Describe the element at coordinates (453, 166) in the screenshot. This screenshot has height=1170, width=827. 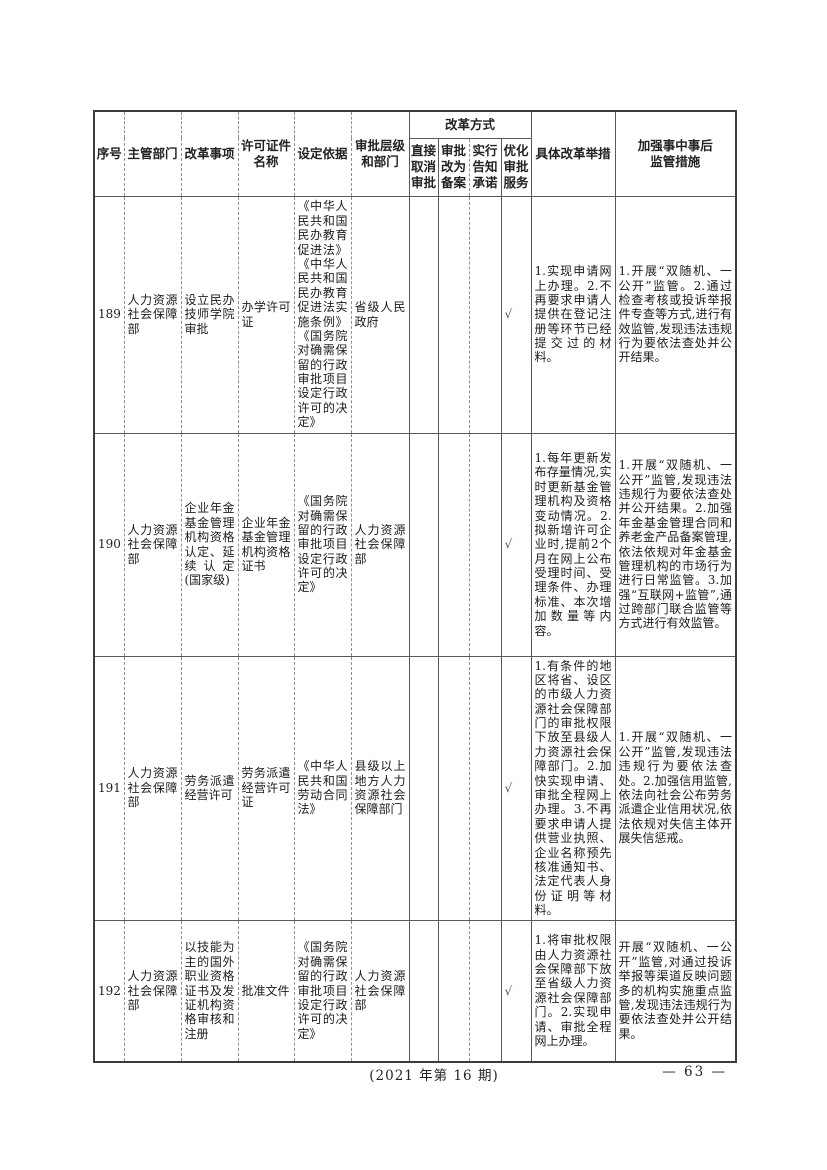
I see `col-header-to-filing: 审批改为备案` at that location.